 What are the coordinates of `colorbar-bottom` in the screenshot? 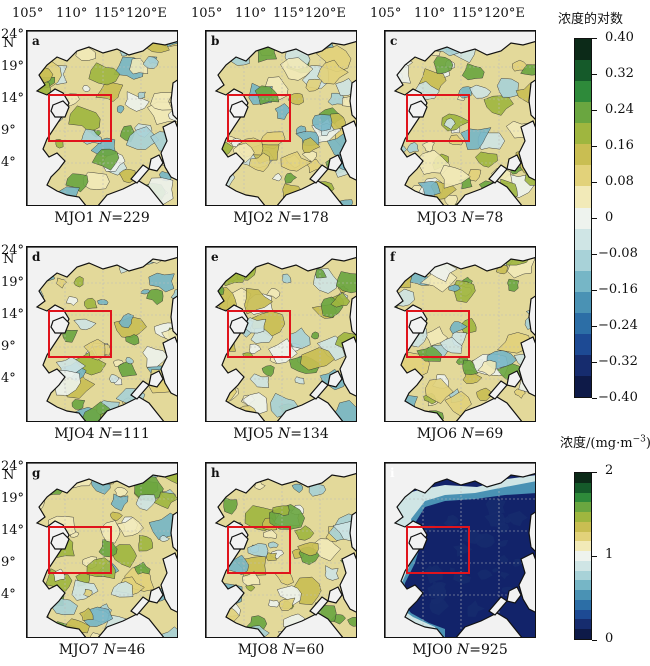 It's located at (583, 556).